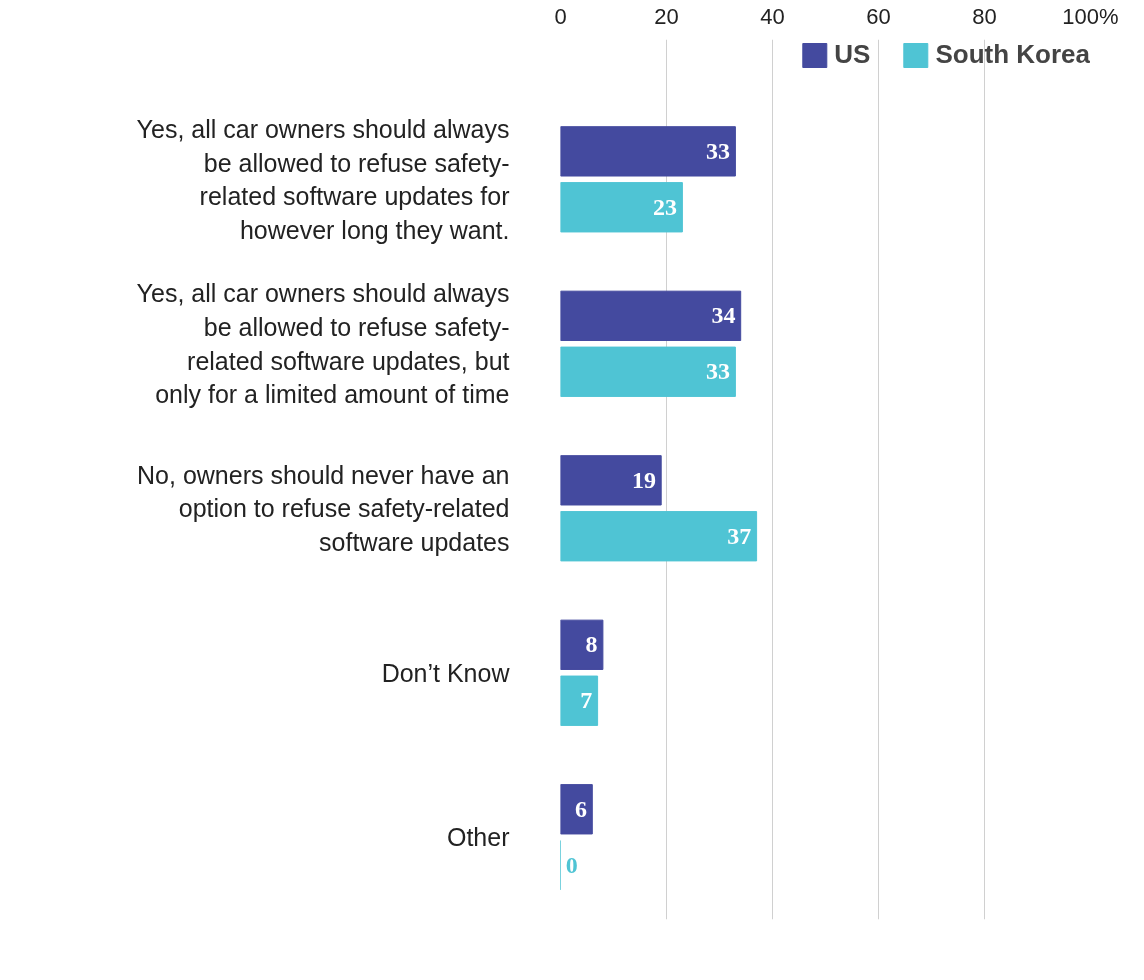  Describe the element at coordinates (478, 837) in the screenshot. I see `y-tick-label: Other` at that location.